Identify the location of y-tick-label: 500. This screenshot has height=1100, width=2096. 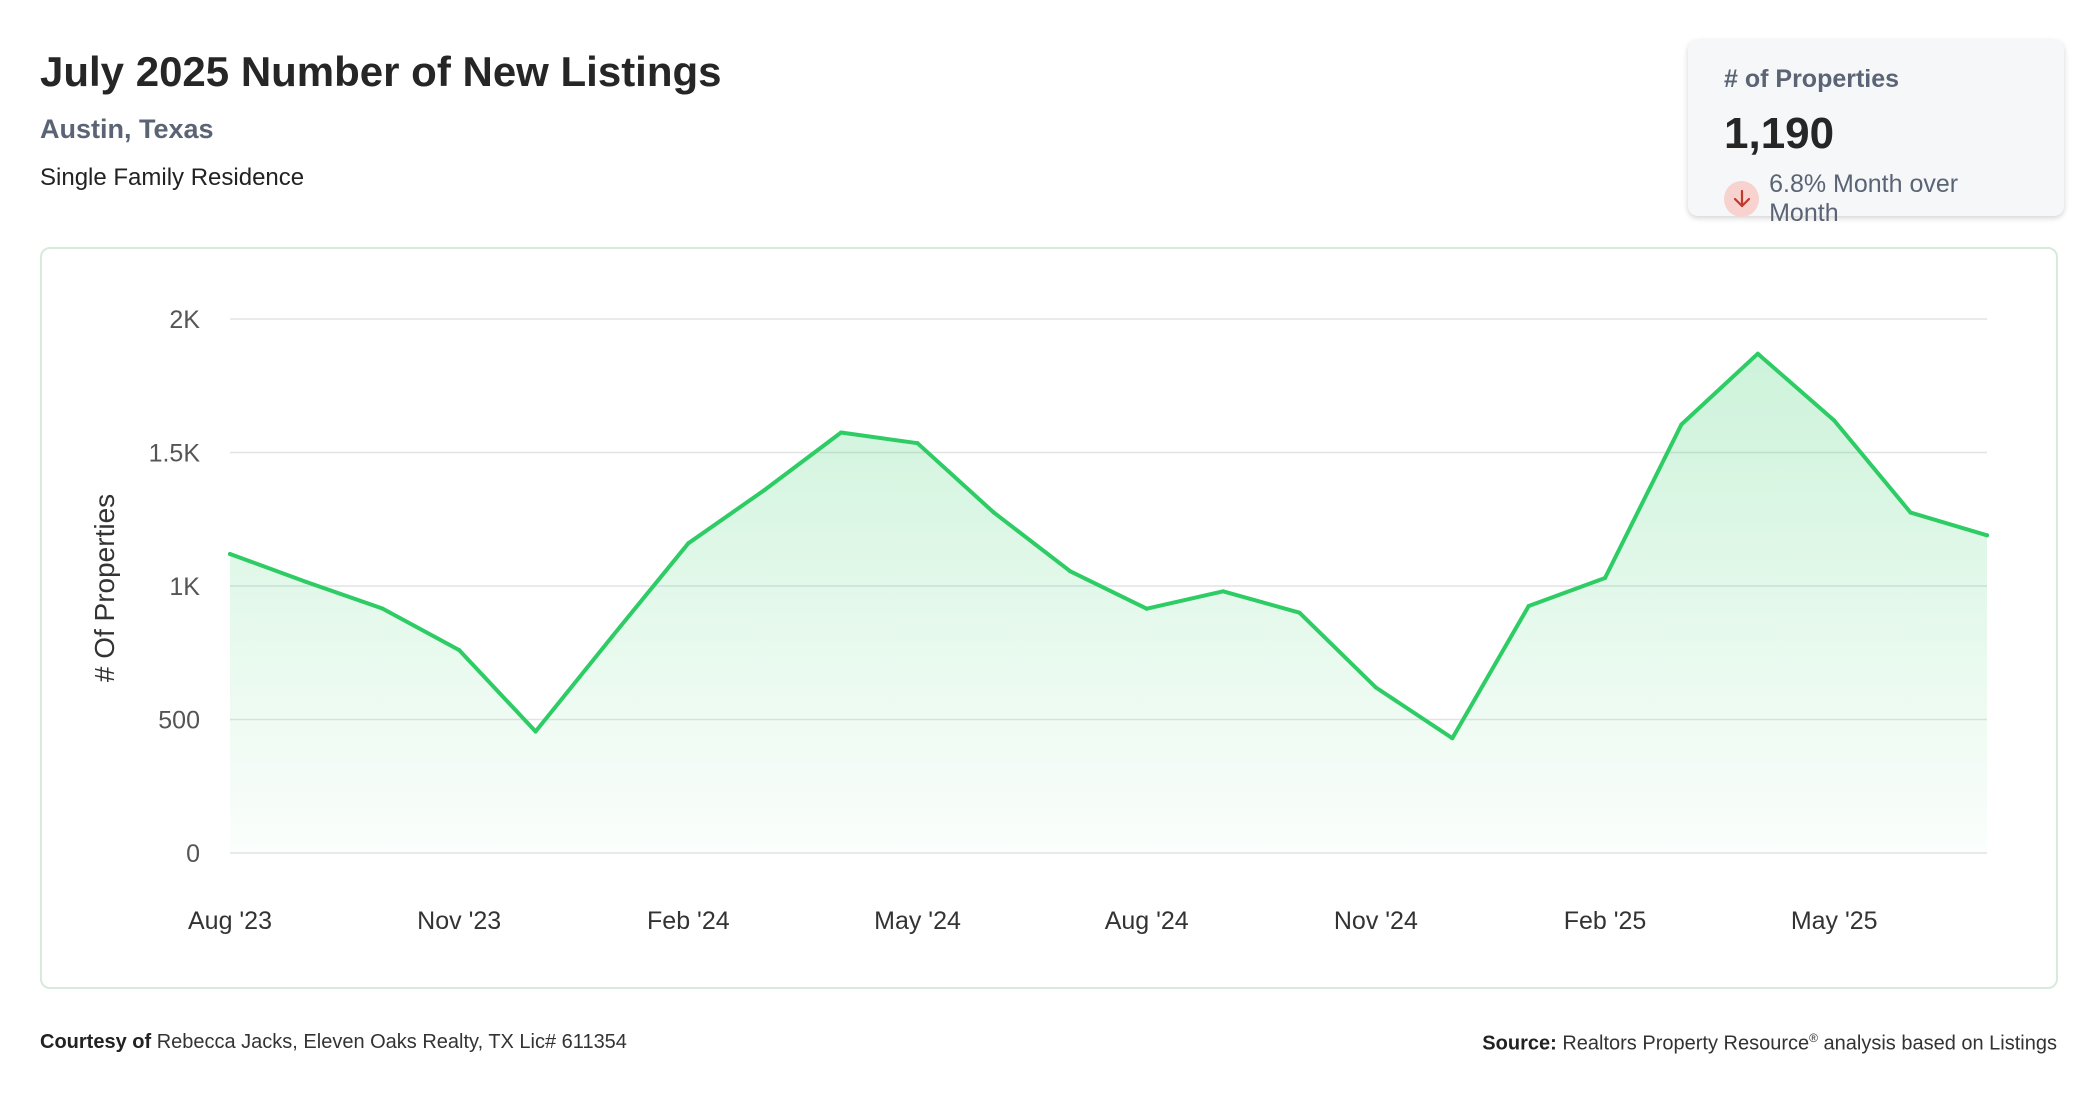
(179, 721).